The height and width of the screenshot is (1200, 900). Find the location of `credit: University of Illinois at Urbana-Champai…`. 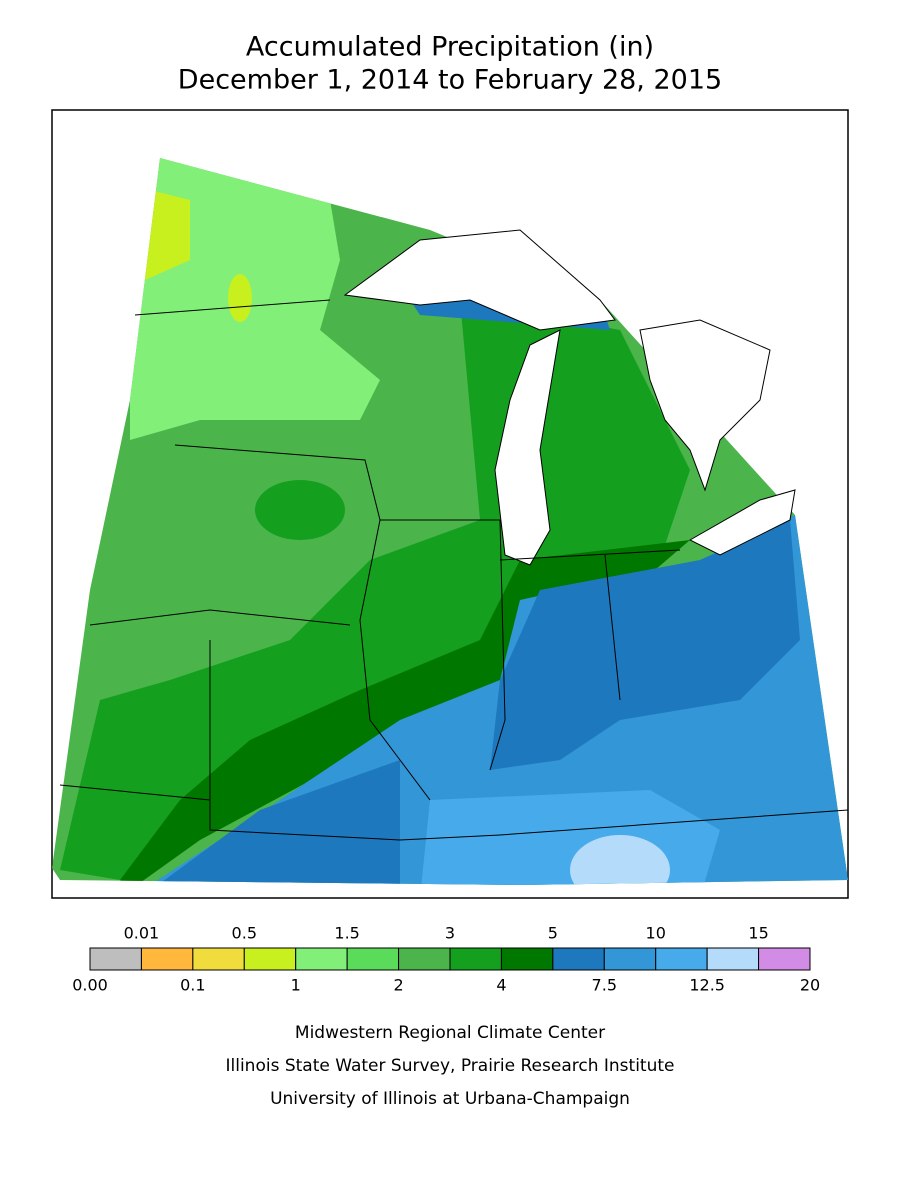

credit: University of Illinois at Urbana-Champai… is located at coordinates (450, 1099).